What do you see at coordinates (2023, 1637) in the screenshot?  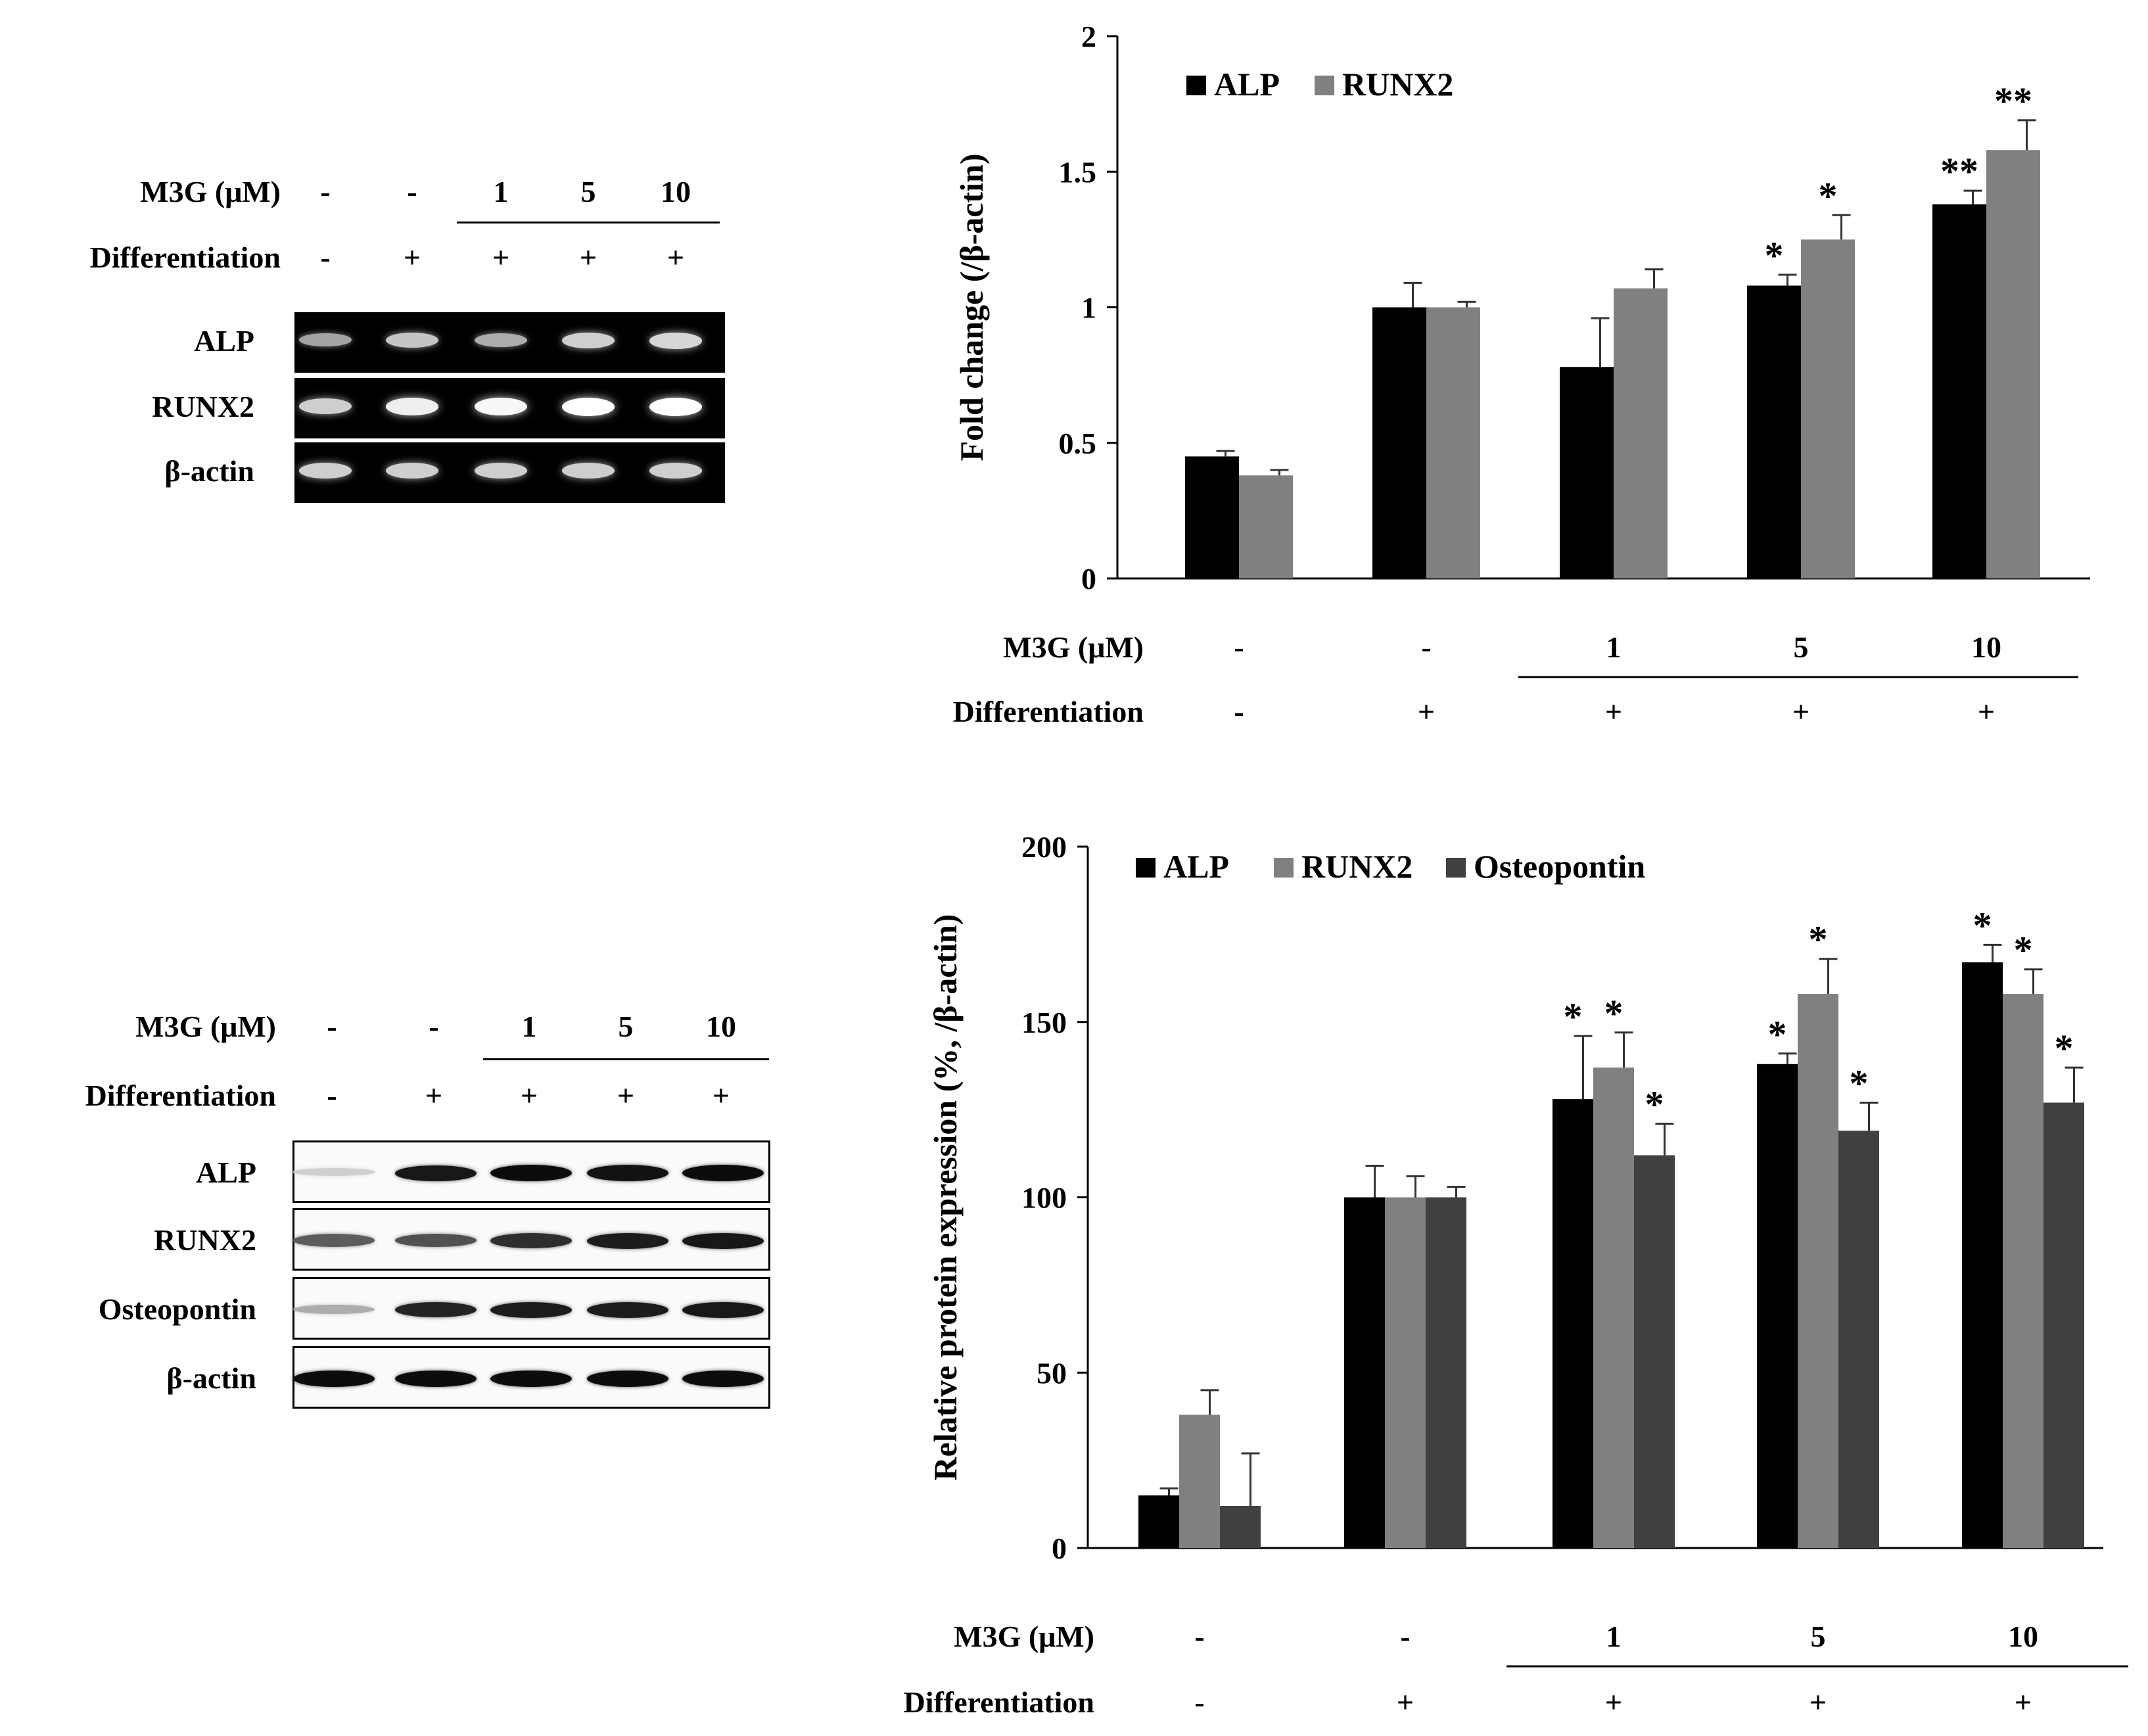 I see `m3g-value: 10` at bounding box center [2023, 1637].